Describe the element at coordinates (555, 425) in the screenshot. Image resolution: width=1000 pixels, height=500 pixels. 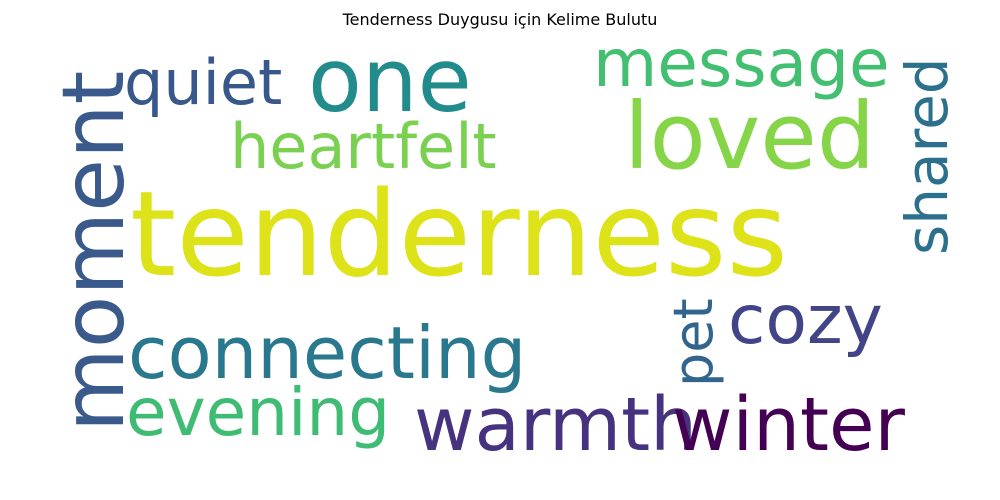
I see `word-warmth: warmth` at that location.